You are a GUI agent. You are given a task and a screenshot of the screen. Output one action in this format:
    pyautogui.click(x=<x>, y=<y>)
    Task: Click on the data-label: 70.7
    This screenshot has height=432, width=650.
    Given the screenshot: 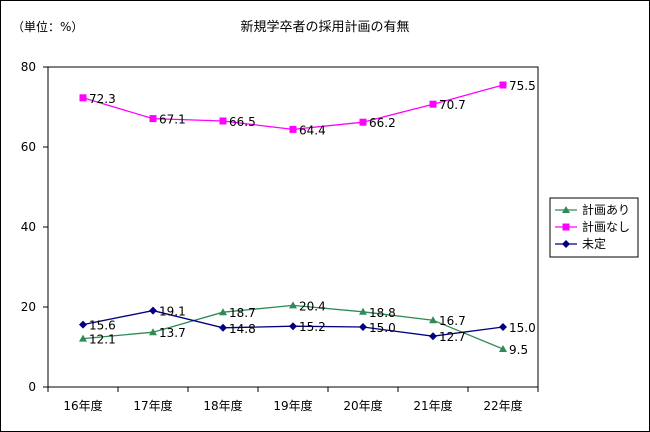 What is the action you would take?
    pyautogui.click(x=452, y=105)
    